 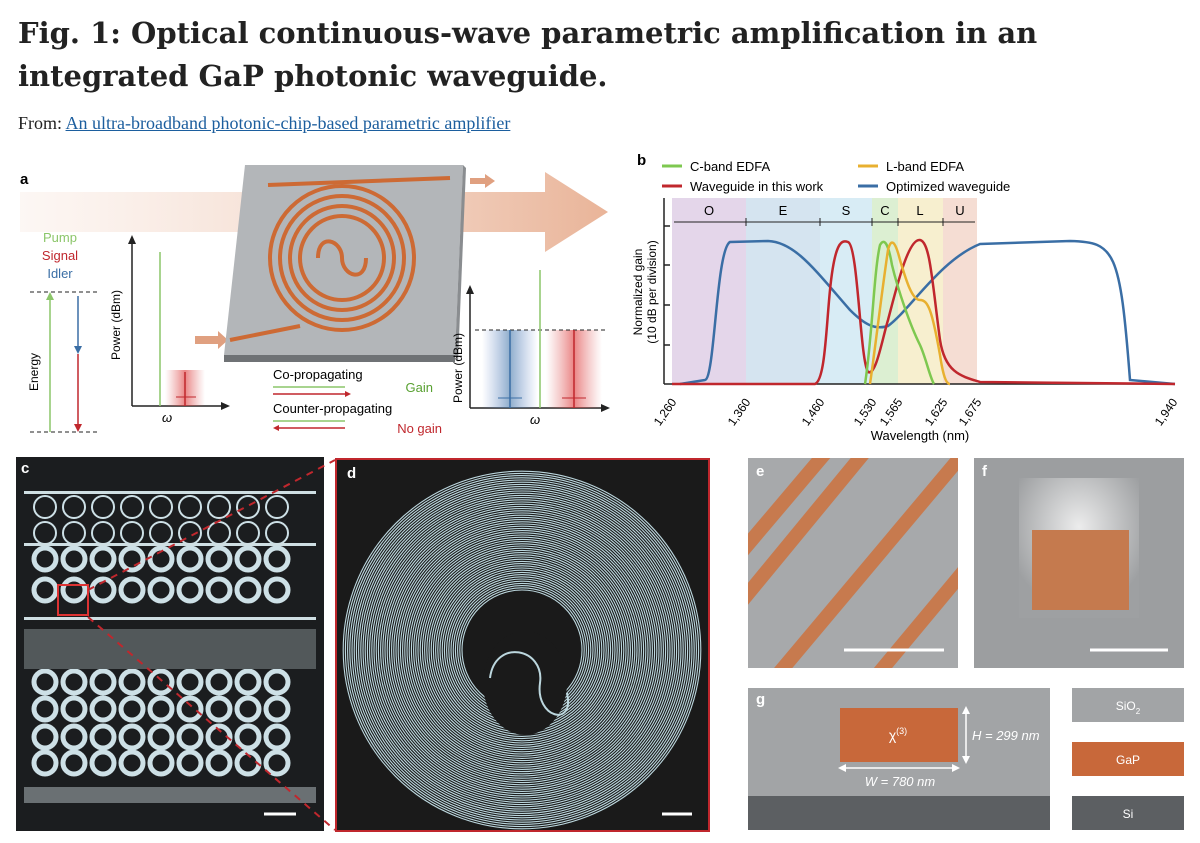 What do you see at coordinates (760, 699) in the screenshot?
I see `panel-g-label: g` at bounding box center [760, 699].